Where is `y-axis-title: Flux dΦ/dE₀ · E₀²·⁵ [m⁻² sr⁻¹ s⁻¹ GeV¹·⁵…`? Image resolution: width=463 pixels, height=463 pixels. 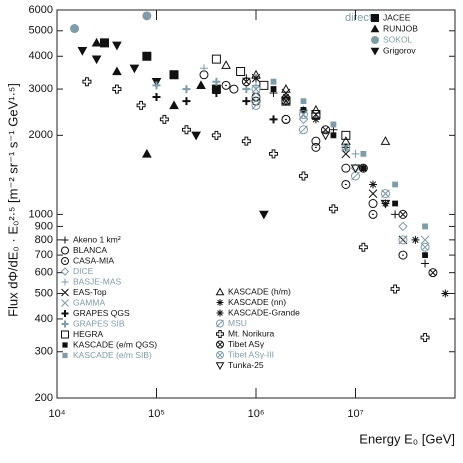
y-axis-title: Flux dΦ/dE₀ · E₀²·⁵ [m⁻² sr⁻¹ s⁻¹ GeV¹·⁵… is located at coordinates (12, 200).